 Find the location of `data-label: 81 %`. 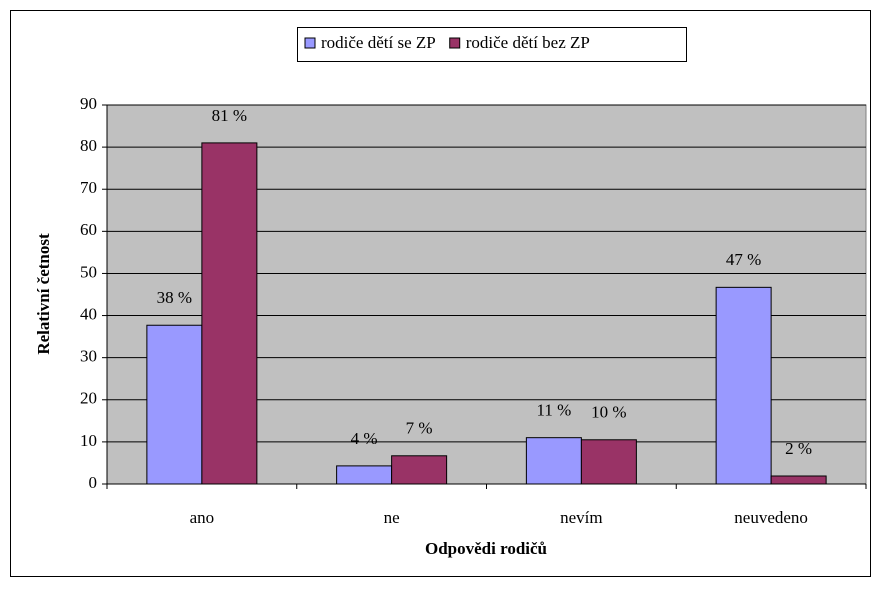

data-label: 81 % is located at coordinates (229, 115).